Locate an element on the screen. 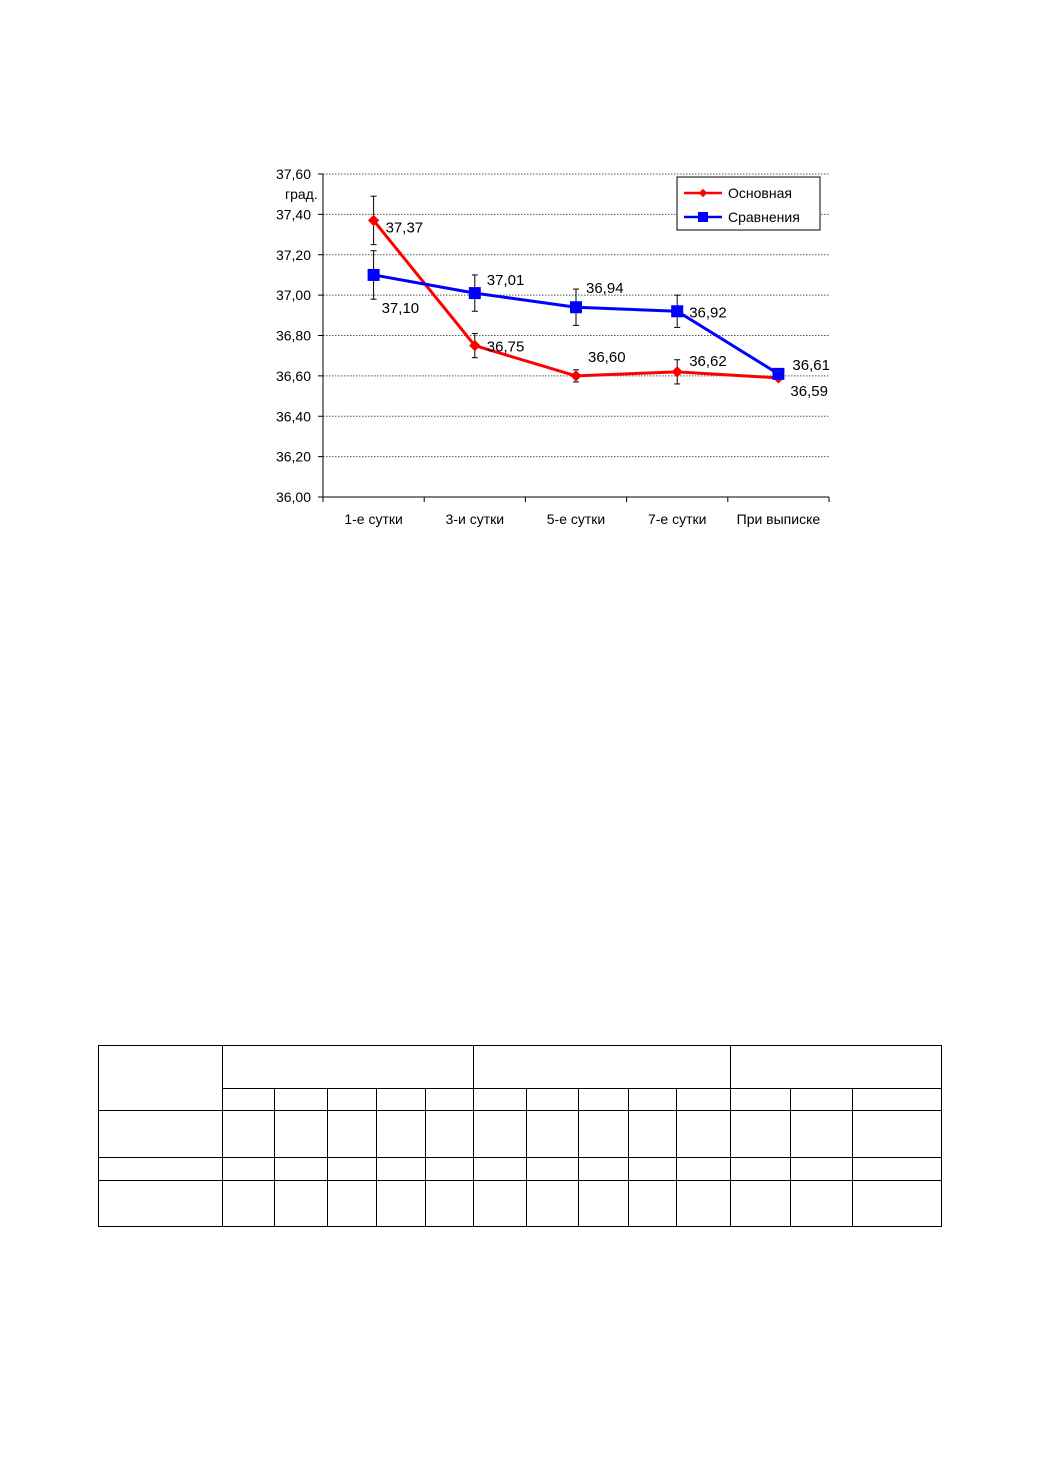  data-label: 36,92 is located at coordinates (708, 312).